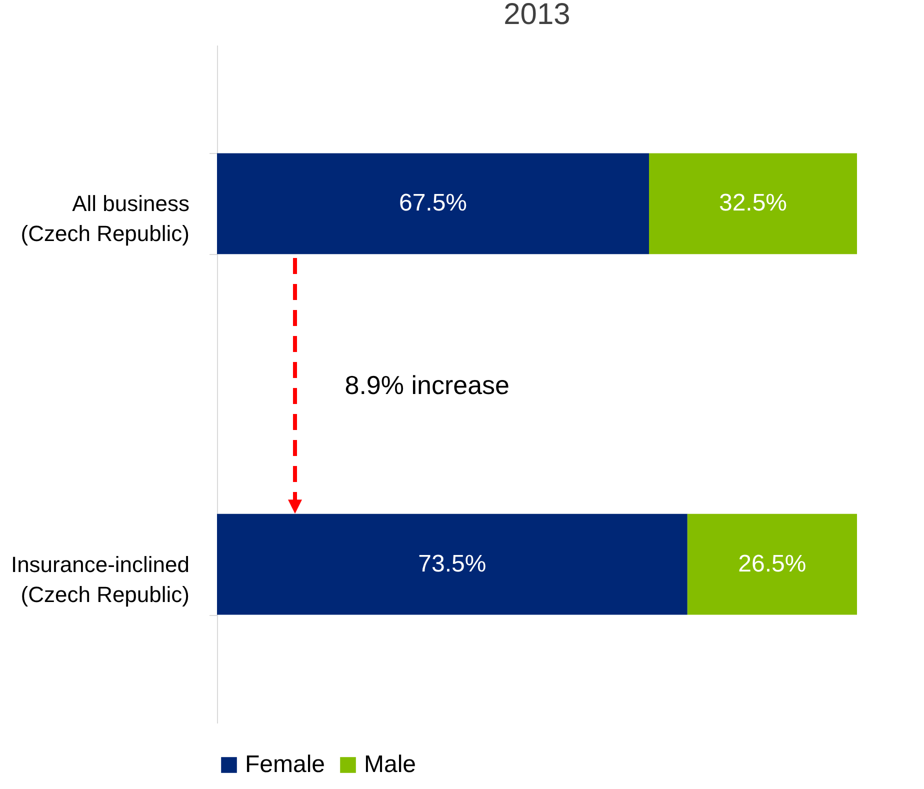 The width and height of the screenshot is (924, 789). I want to click on legend-label: Male, so click(390, 764).